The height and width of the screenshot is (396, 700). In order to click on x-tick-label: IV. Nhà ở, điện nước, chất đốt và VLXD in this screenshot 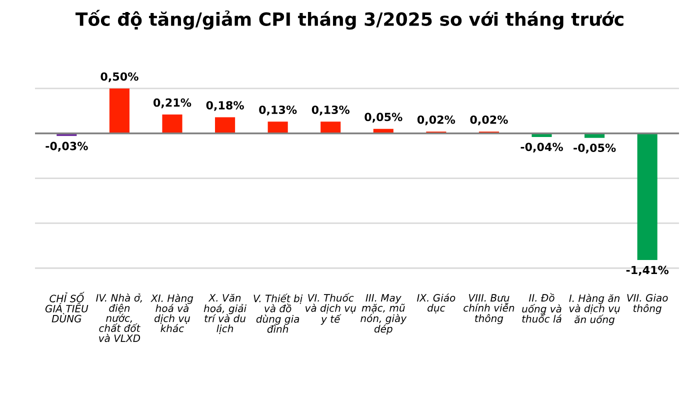, I will do `click(119, 317)`.